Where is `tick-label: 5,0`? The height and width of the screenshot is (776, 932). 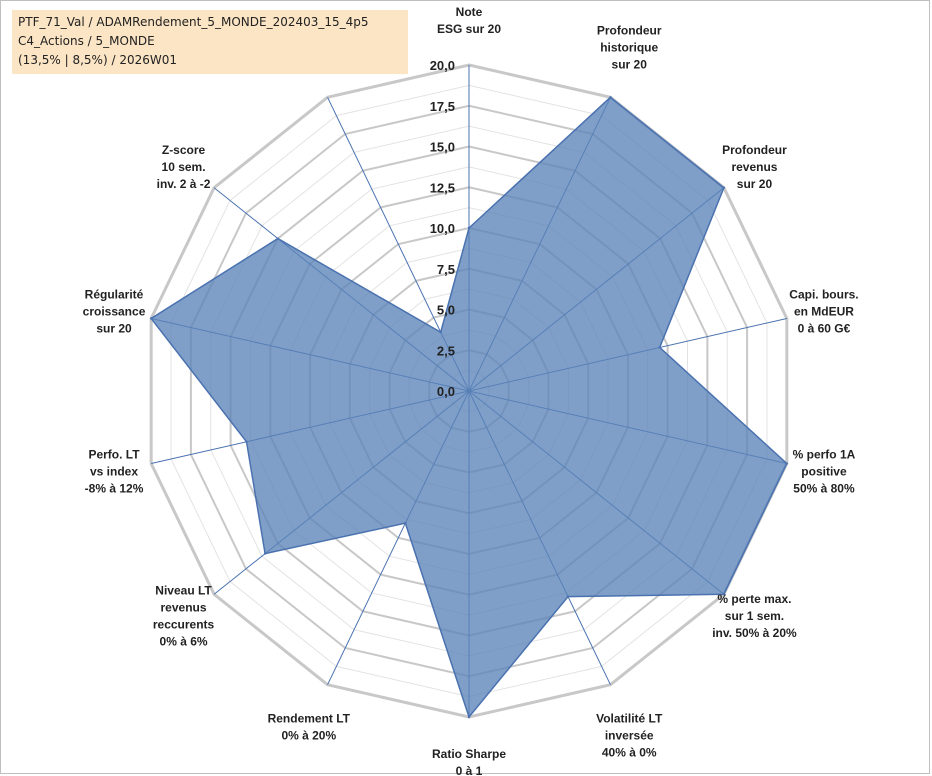 tick-label: 5,0 is located at coordinates (446, 310).